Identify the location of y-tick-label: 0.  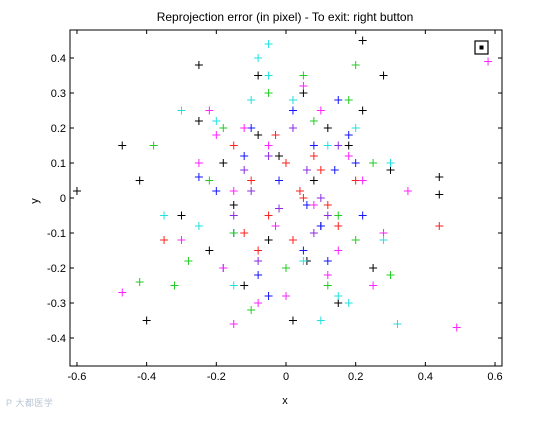
(63, 199).